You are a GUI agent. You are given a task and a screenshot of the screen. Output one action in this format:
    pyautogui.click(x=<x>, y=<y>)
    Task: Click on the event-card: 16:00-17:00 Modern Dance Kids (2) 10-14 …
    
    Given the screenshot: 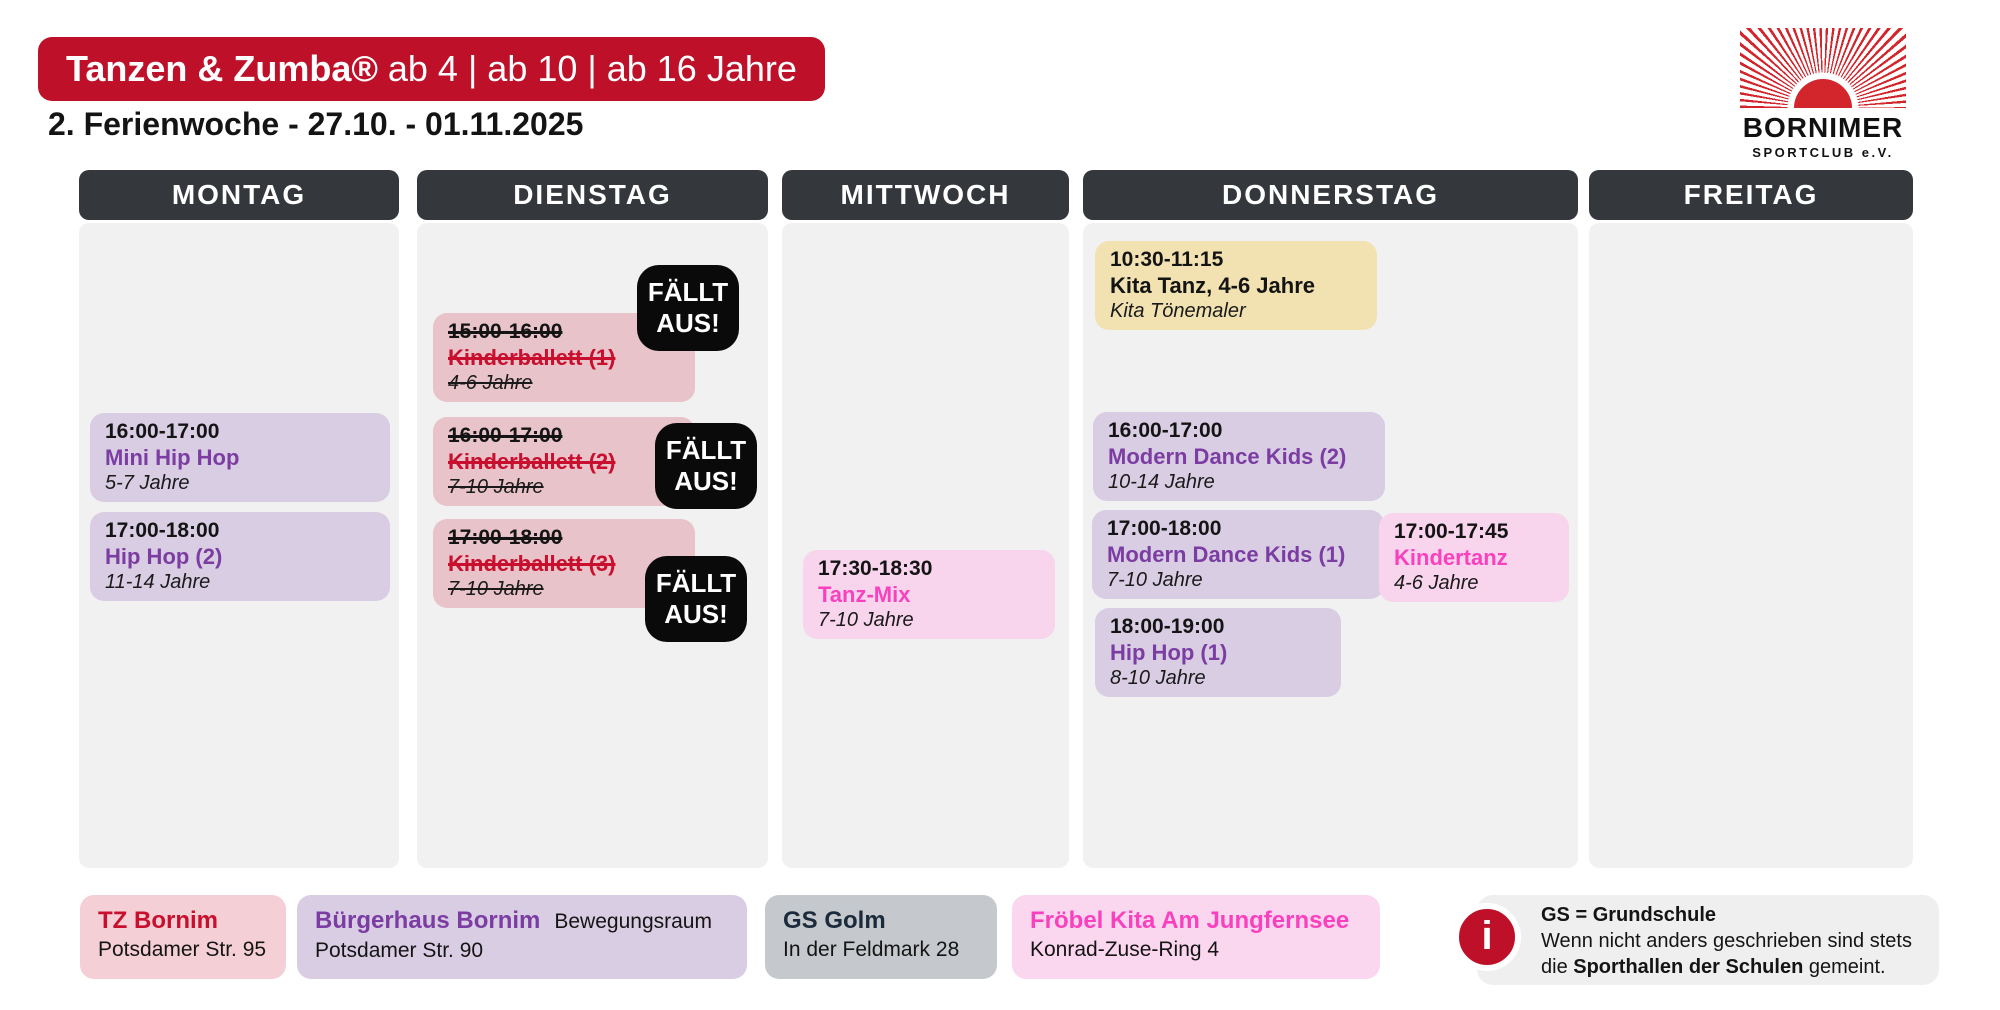 What is the action you would take?
    pyautogui.click(x=1239, y=456)
    